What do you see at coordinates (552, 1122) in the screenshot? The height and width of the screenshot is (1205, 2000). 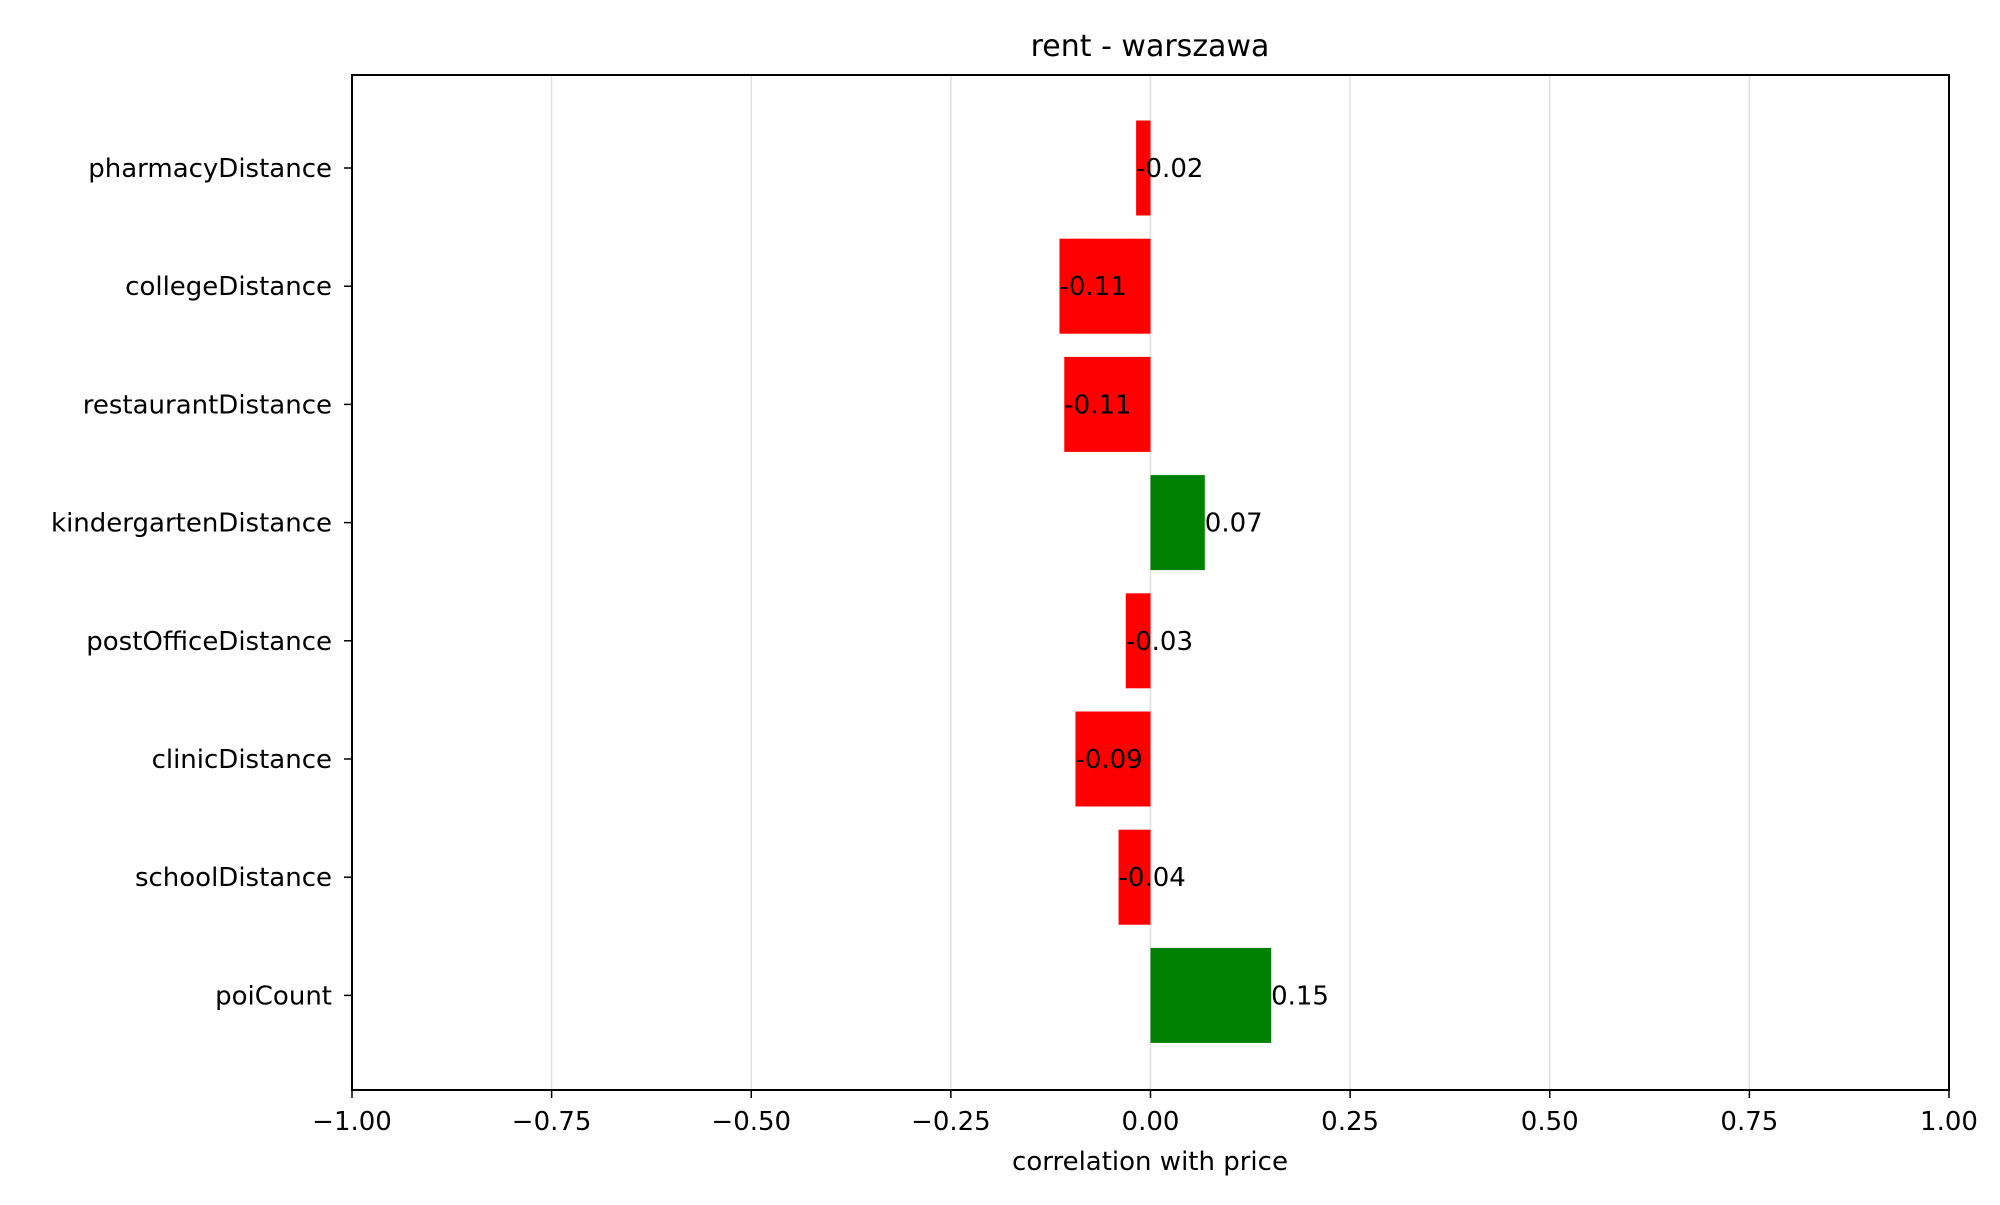 I see `x-tick-label: −0.75` at bounding box center [552, 1122].